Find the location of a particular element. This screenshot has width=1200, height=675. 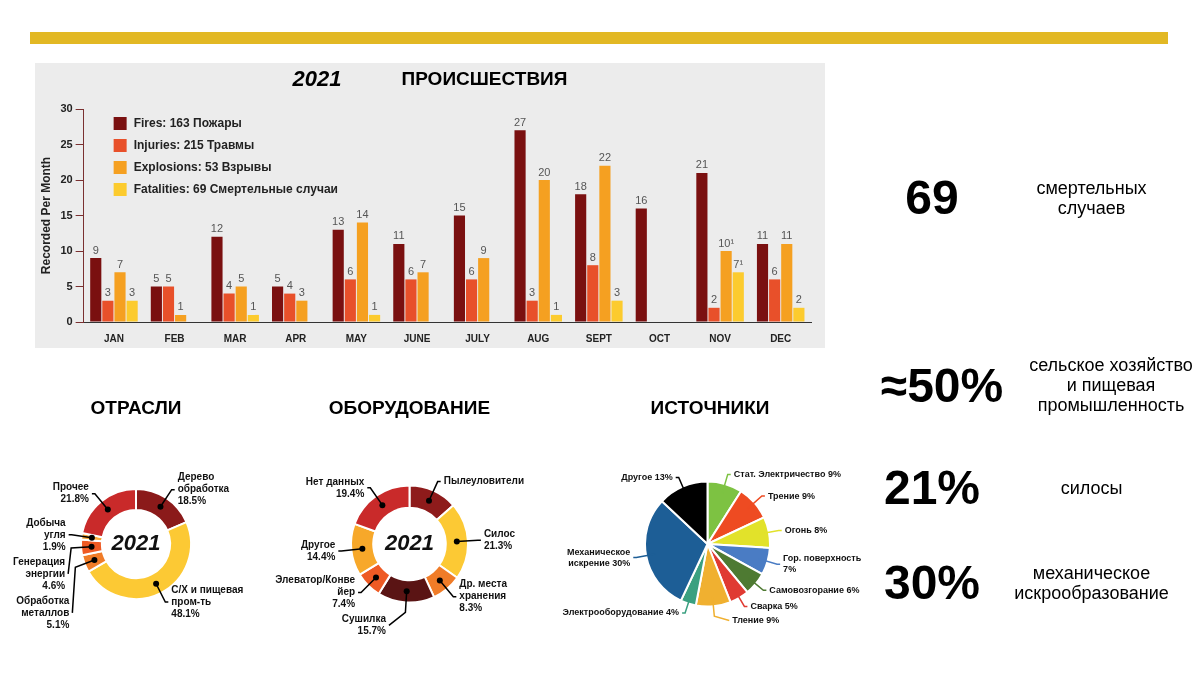

data-label: 9 is located at coordinates (483, 249).